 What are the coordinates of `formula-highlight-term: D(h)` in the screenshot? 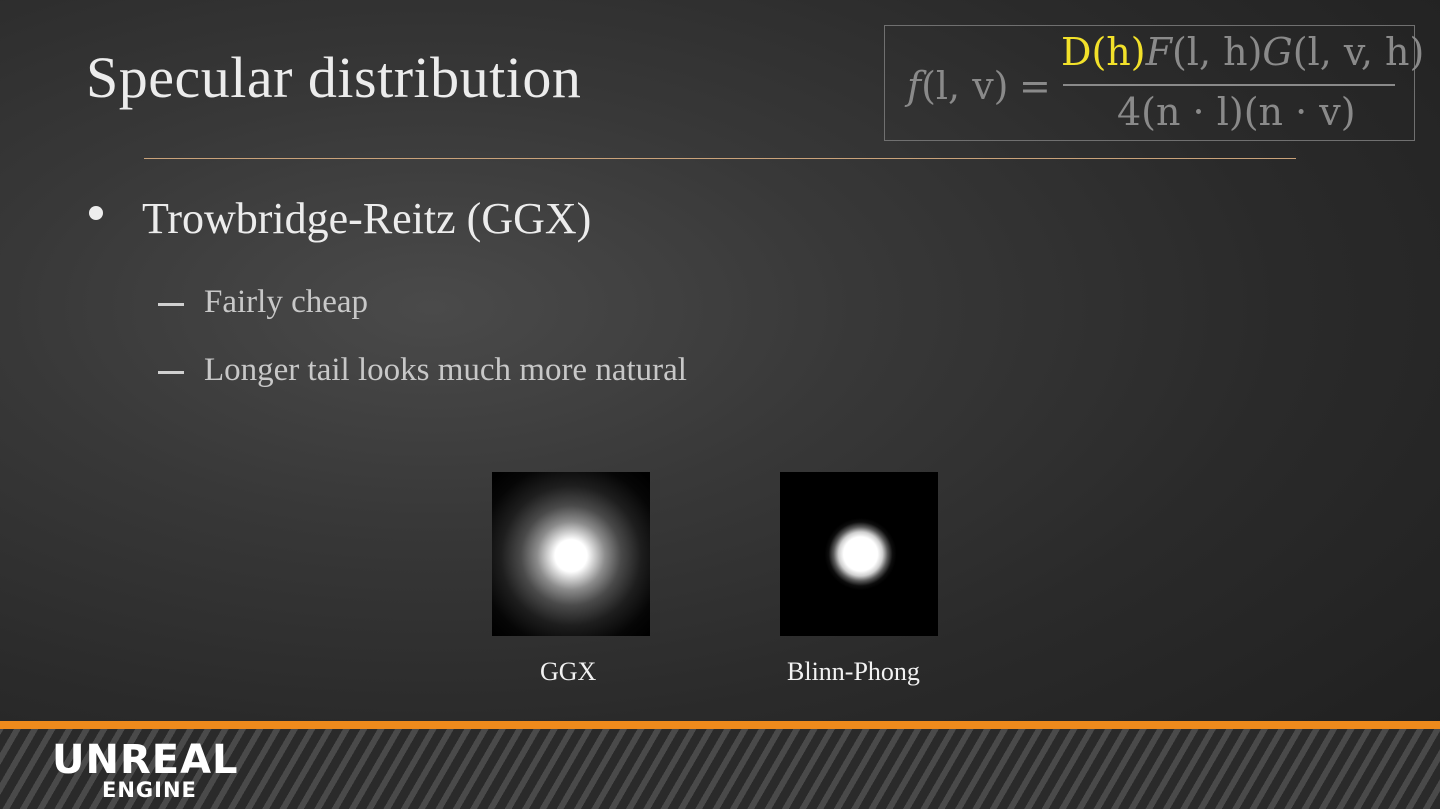 It's located at (1103, 52).